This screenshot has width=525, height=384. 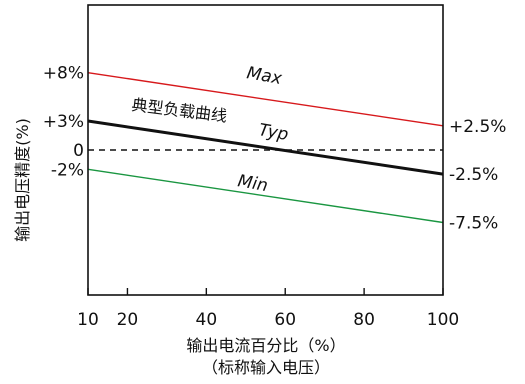 I want to click on right-axis-tick-labels: +2.5% -2.5% -7.5%, so click(x=477, y=175).